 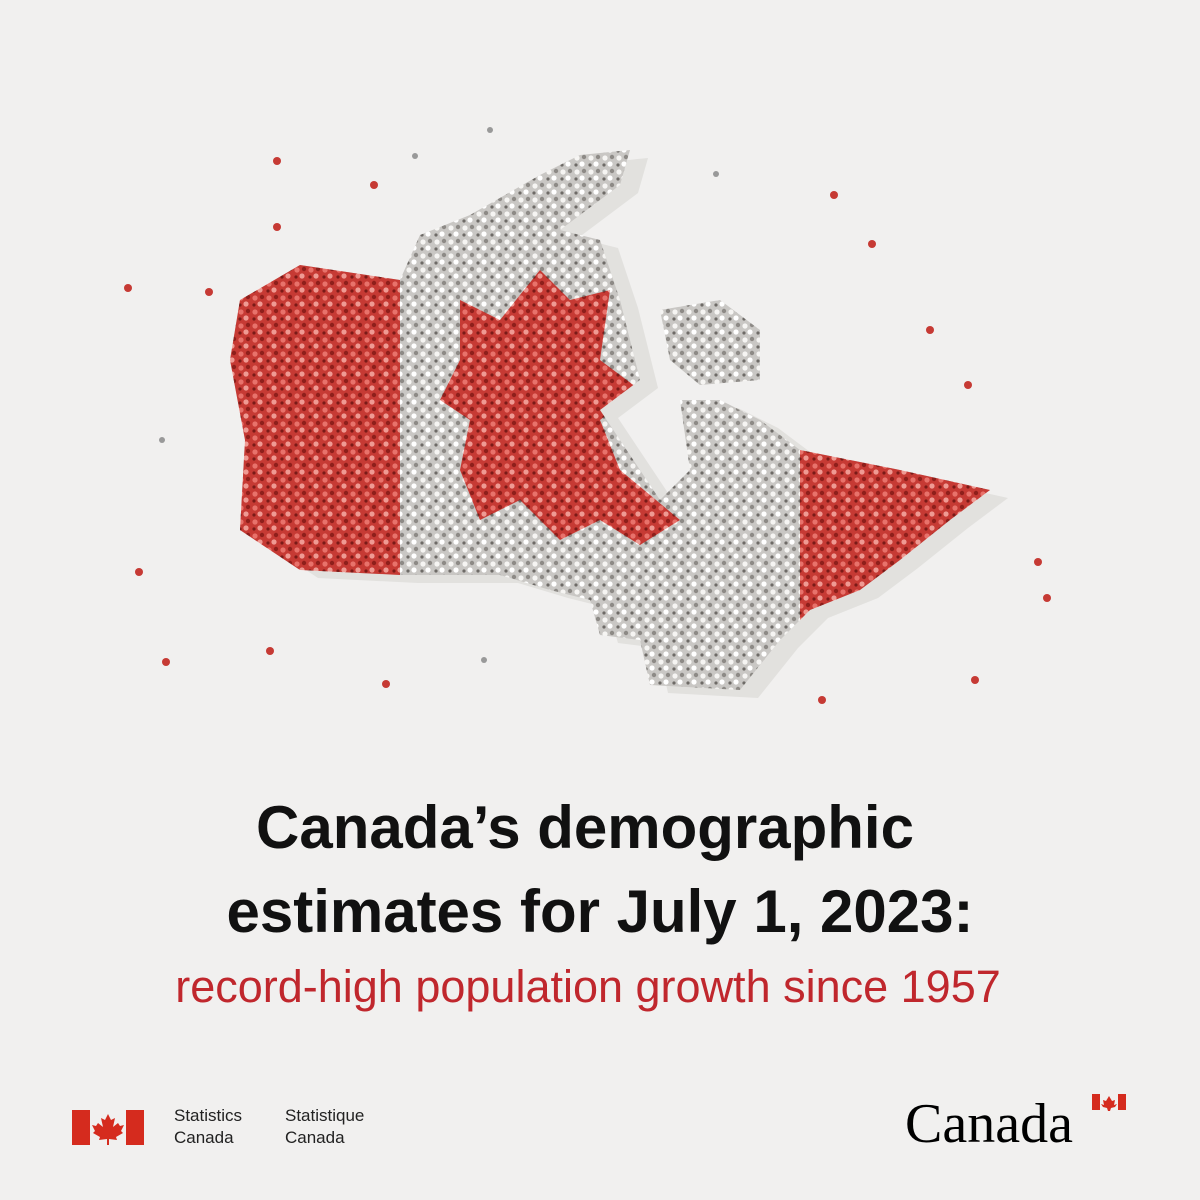 What do you see at coordinates (560, 407) in the screenshot?
I see `map-maple-leaf` at bounding box center [560, 407].